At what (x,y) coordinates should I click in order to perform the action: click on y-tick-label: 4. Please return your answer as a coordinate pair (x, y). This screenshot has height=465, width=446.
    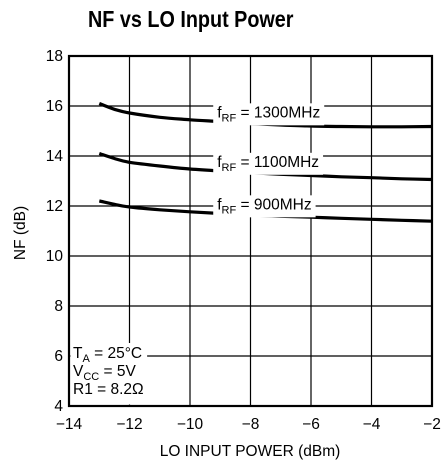
    Looking at the image, I should click on (58, 406).